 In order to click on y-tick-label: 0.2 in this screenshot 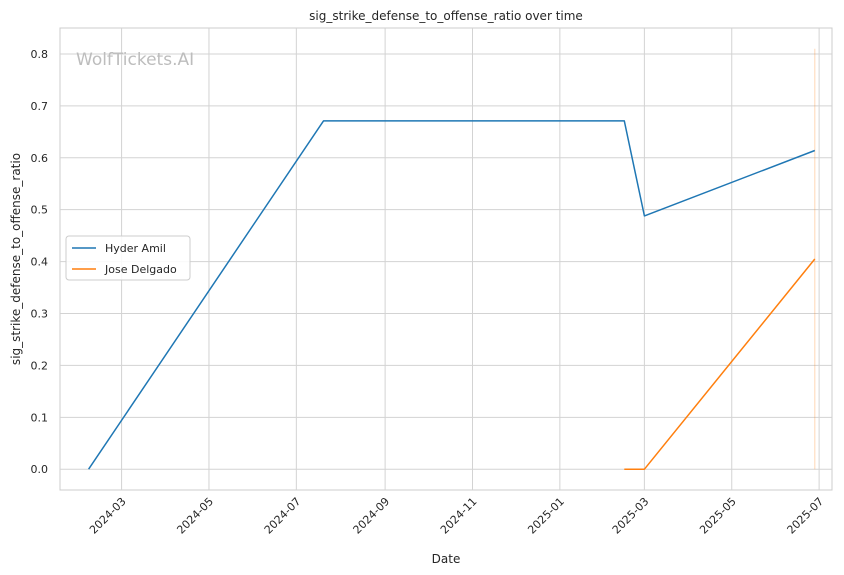, I will do `click(40, 365)`.